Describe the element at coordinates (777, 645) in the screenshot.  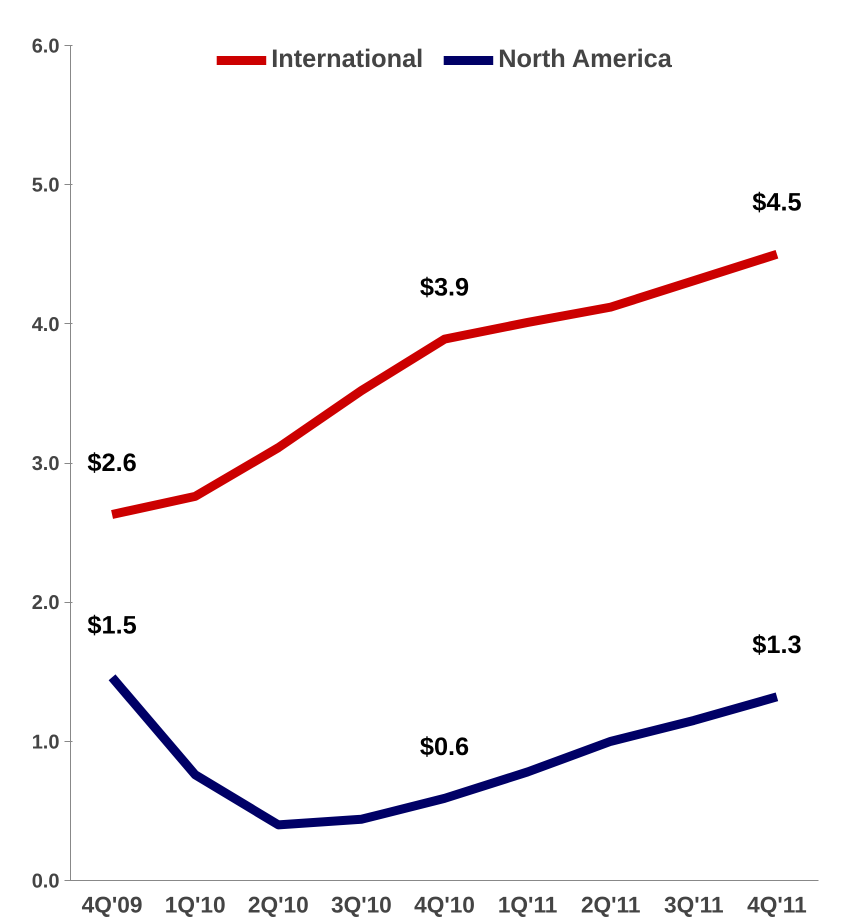
I see `data-label: $1.3` at that location.